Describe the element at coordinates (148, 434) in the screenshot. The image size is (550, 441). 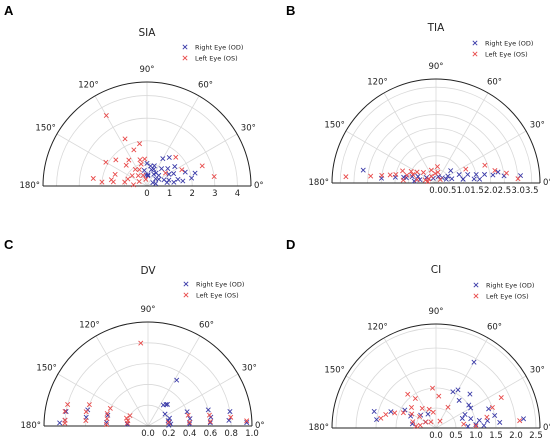
I see `r-tick-label: 0.0` at that location.